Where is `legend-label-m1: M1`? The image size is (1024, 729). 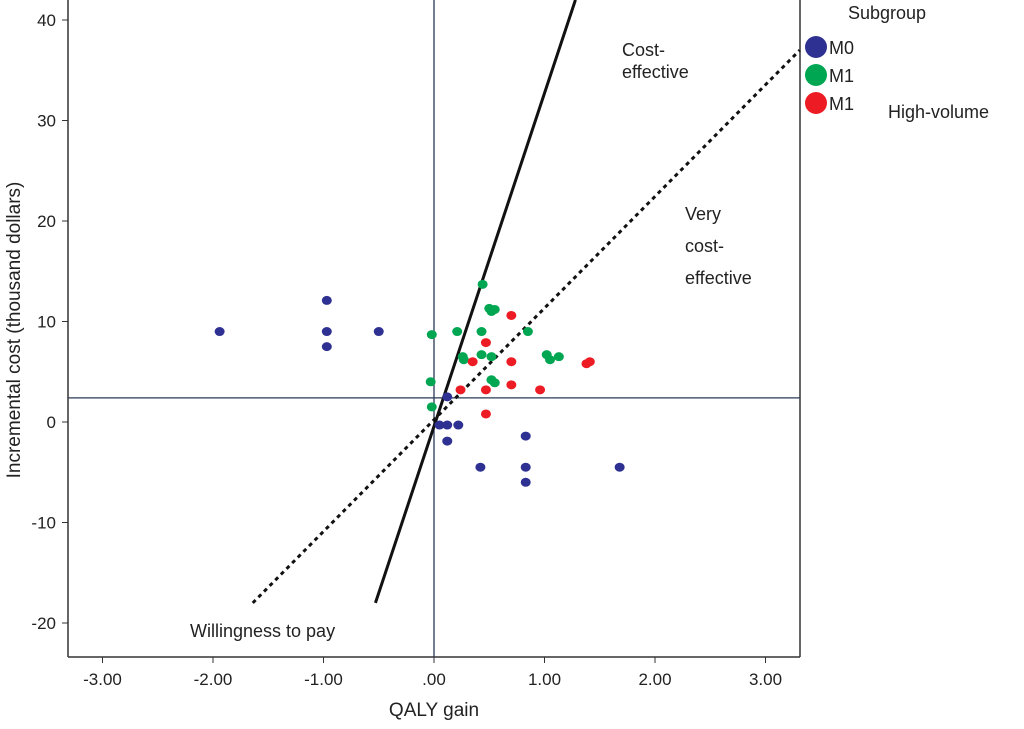 legend-label-m1: M1 is located at coordinates (841, 76).